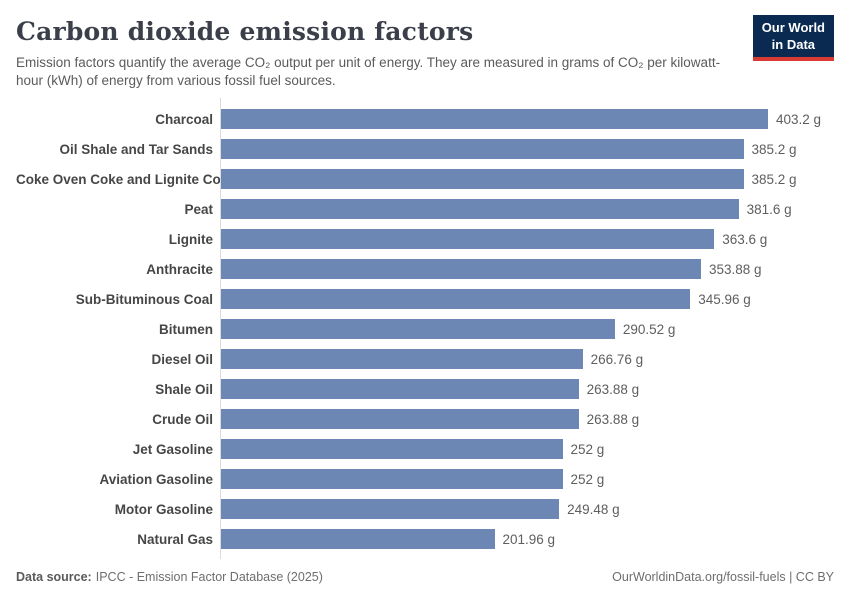 This screenshot has width=850, height=600. What do you see at coordinates (724, 299) in the screenshot?
I see `value-label: 345.96 g` at bounding box center [724, 299].